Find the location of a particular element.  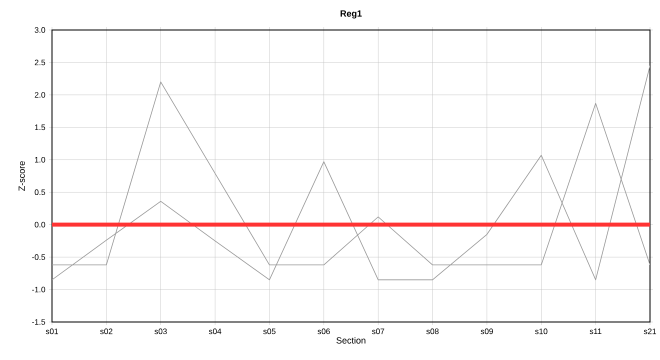

y-axis-title: Z-score is located at coordinates (21, 176).